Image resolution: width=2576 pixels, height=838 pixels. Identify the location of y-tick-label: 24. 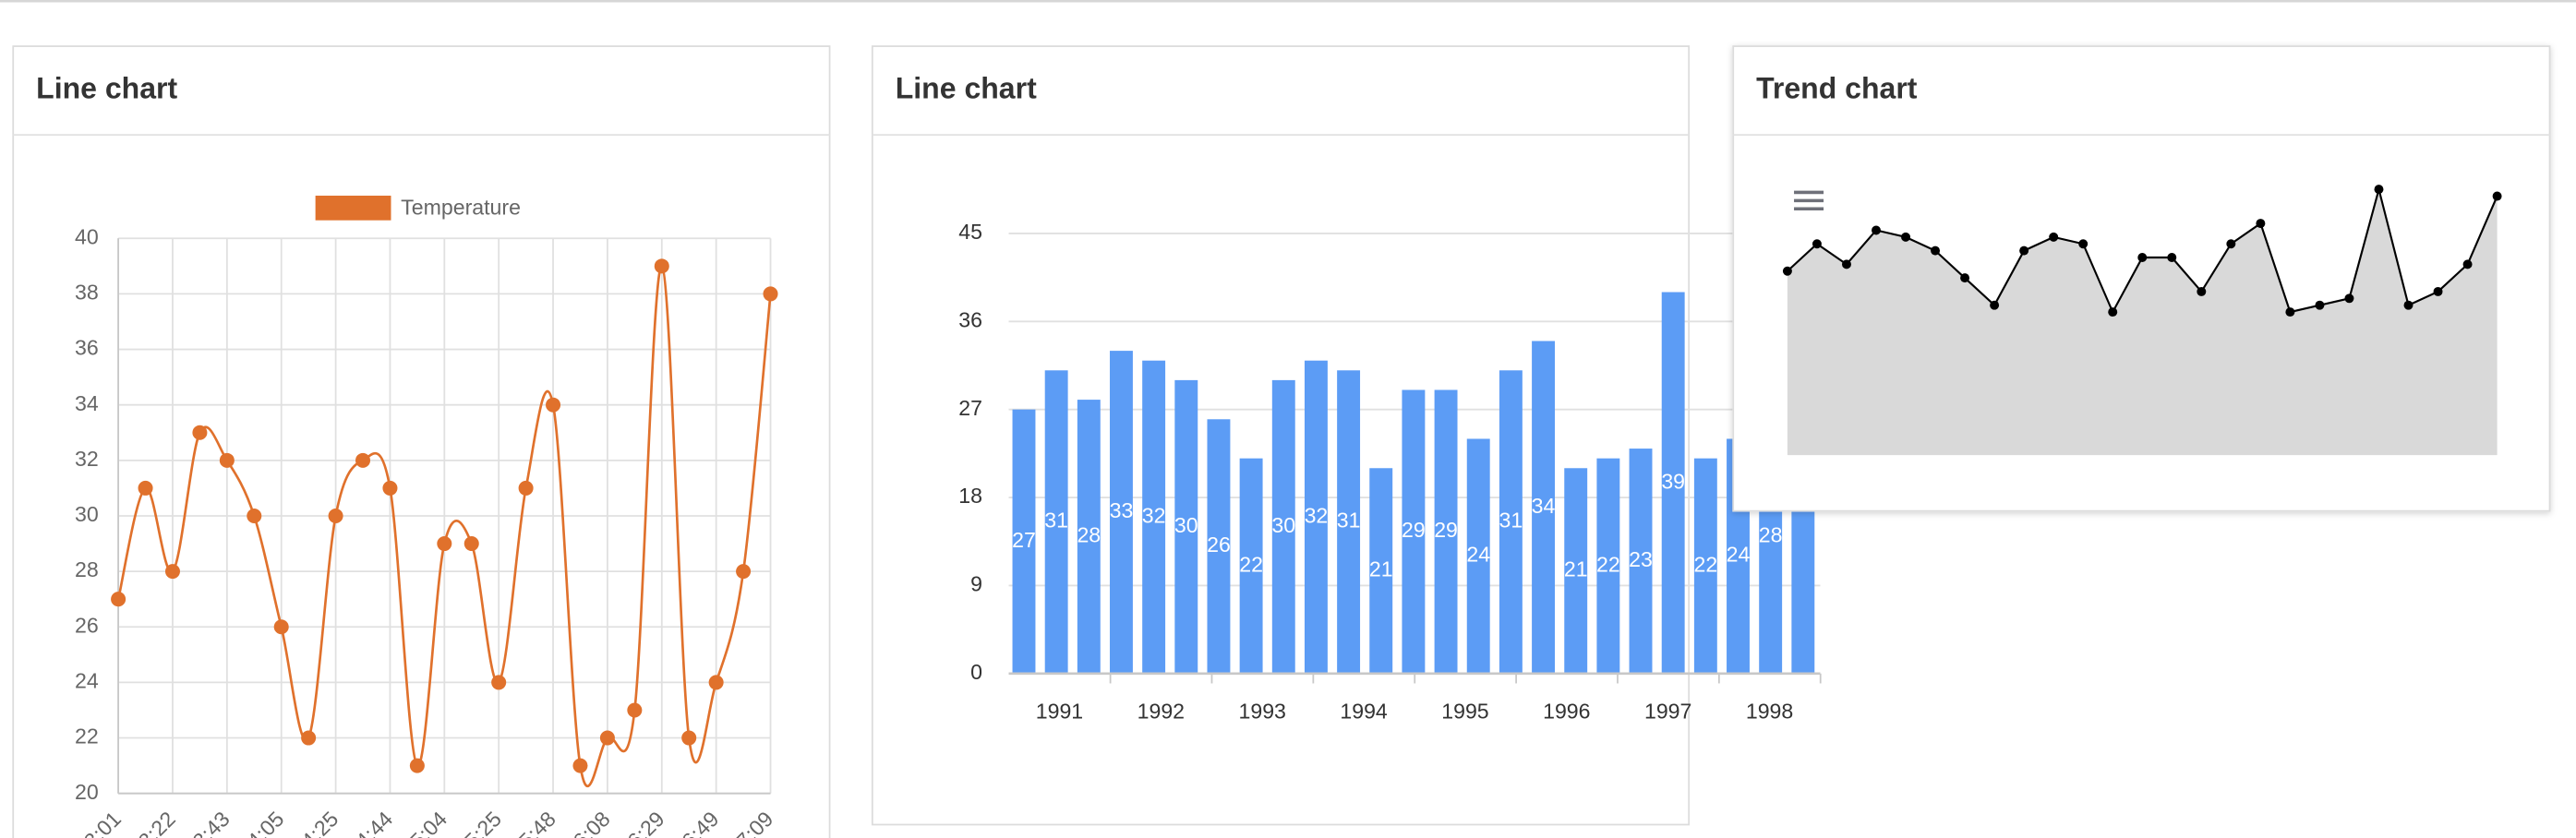
(87, 681).